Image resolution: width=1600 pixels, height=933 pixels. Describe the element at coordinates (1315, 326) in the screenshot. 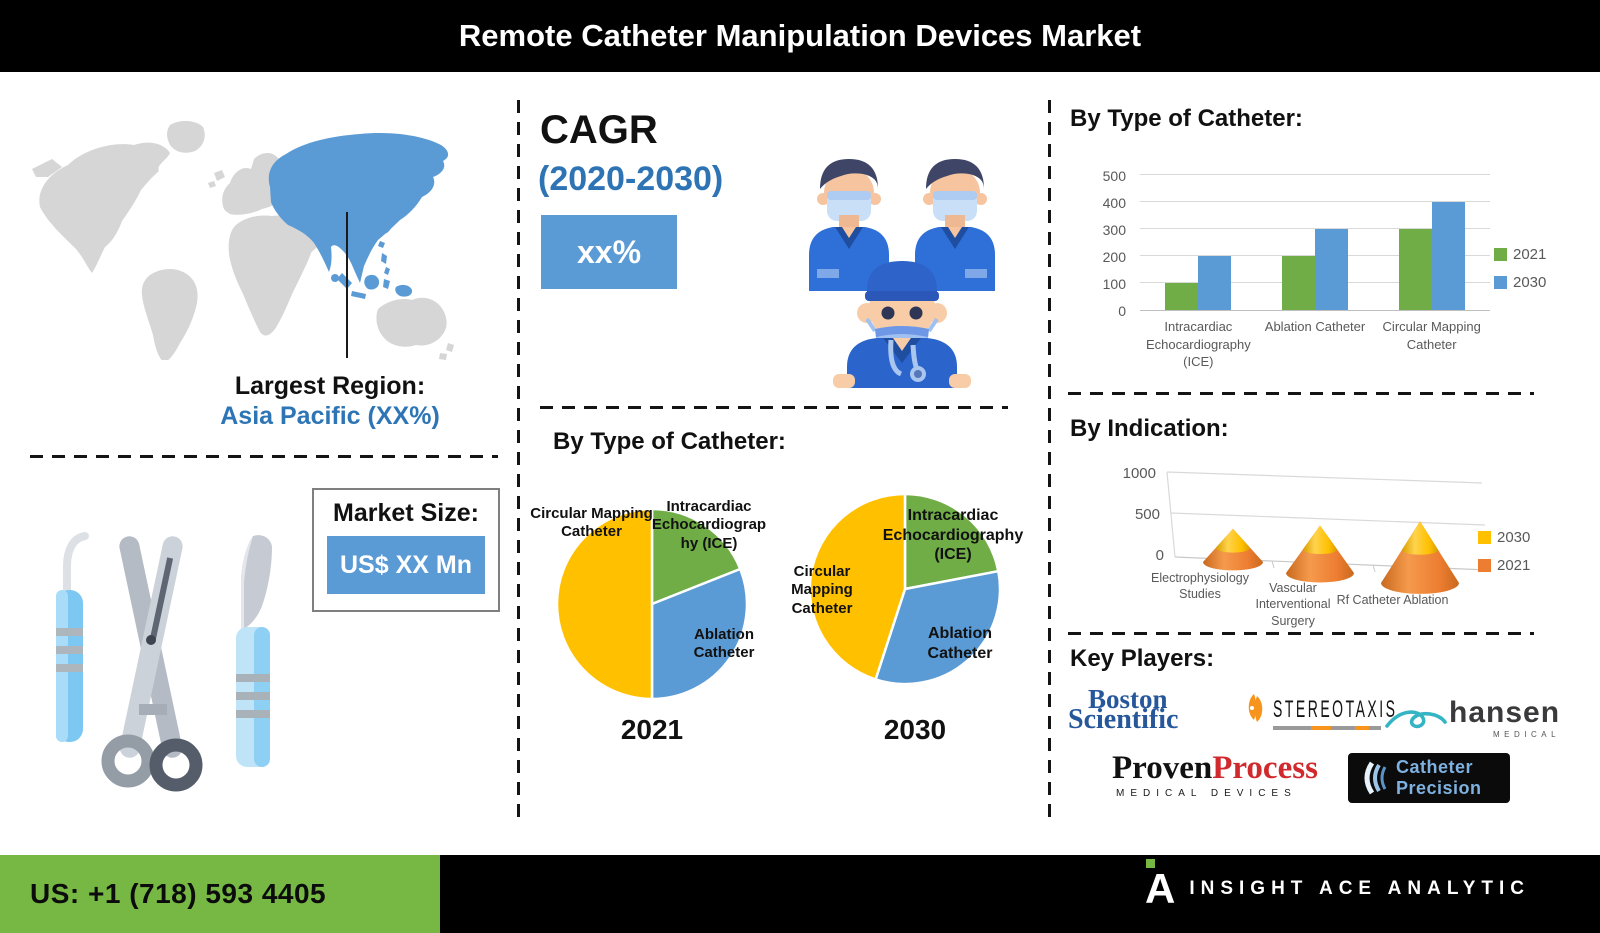

I see `bar-category-label-1: Ablation Catheter` at that location.